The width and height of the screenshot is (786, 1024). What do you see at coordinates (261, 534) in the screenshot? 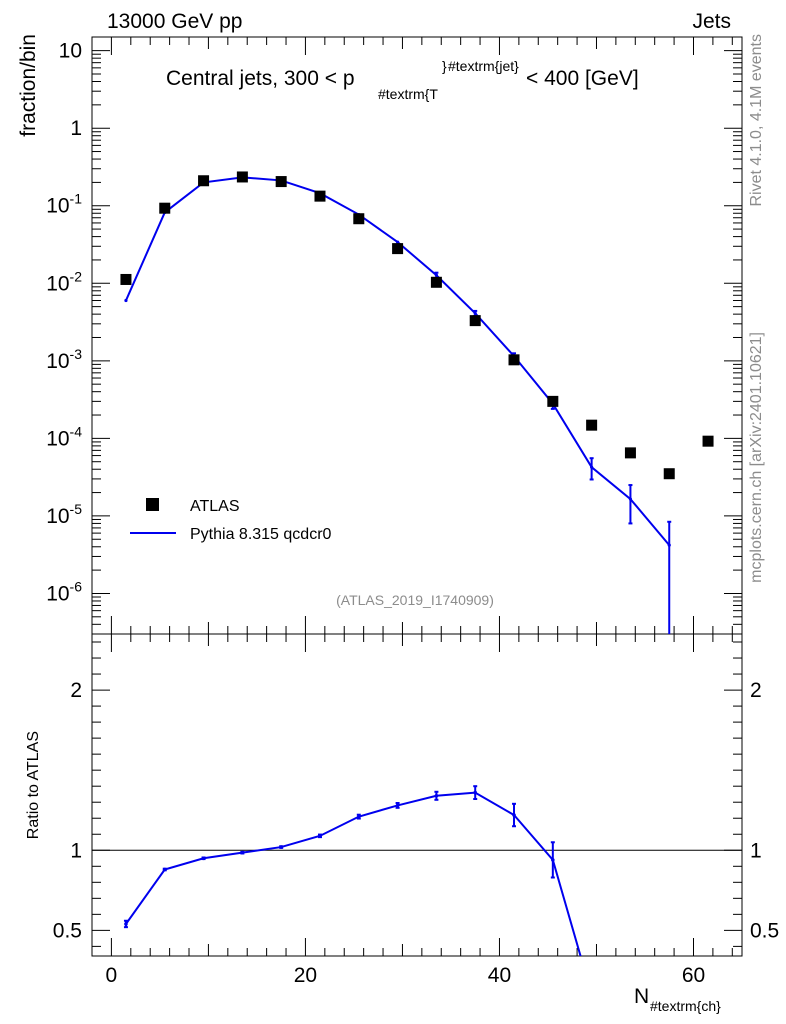
I see `legend-mc-label: Pythia 8.315 qcdcr0` at bounding box center [261, 534].